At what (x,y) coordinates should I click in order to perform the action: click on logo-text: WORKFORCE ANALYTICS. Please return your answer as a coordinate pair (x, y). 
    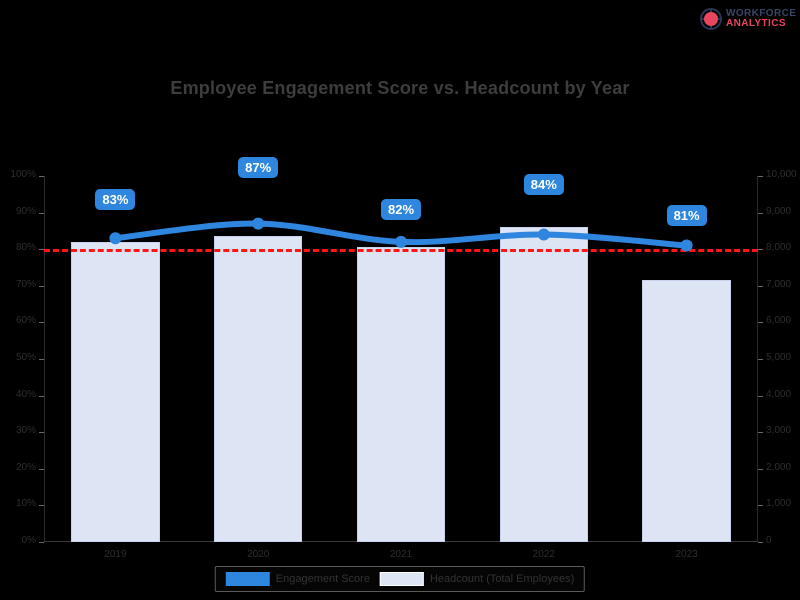
    Looking at the image, I should click on (761, 18).